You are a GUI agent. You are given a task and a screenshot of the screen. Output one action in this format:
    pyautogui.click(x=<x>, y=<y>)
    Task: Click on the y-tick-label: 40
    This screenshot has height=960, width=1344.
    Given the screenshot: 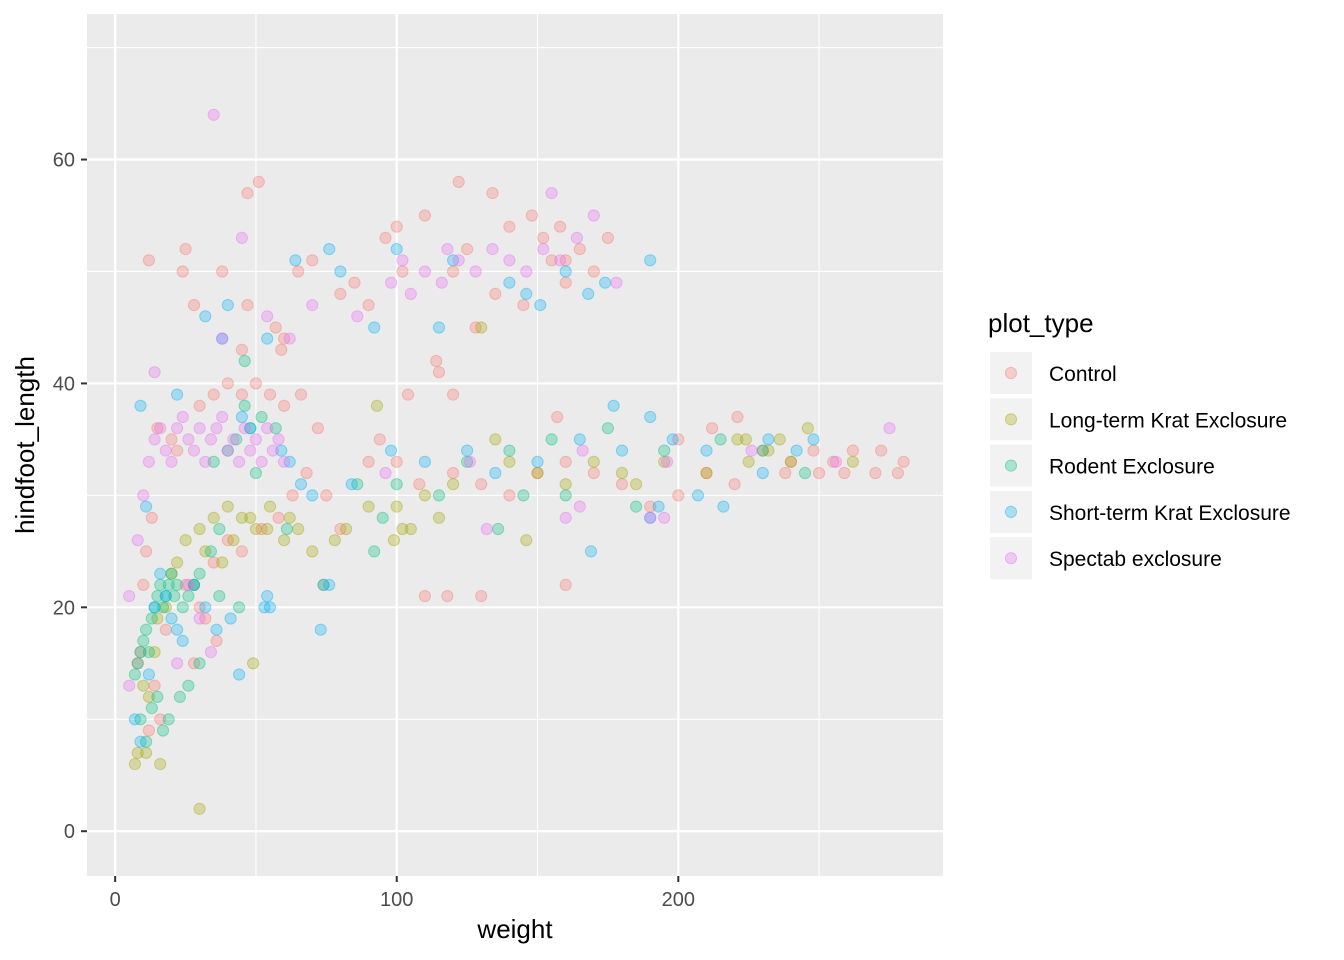 What is the action you would take?
    pyautogui.click(x=64, y=384)
    